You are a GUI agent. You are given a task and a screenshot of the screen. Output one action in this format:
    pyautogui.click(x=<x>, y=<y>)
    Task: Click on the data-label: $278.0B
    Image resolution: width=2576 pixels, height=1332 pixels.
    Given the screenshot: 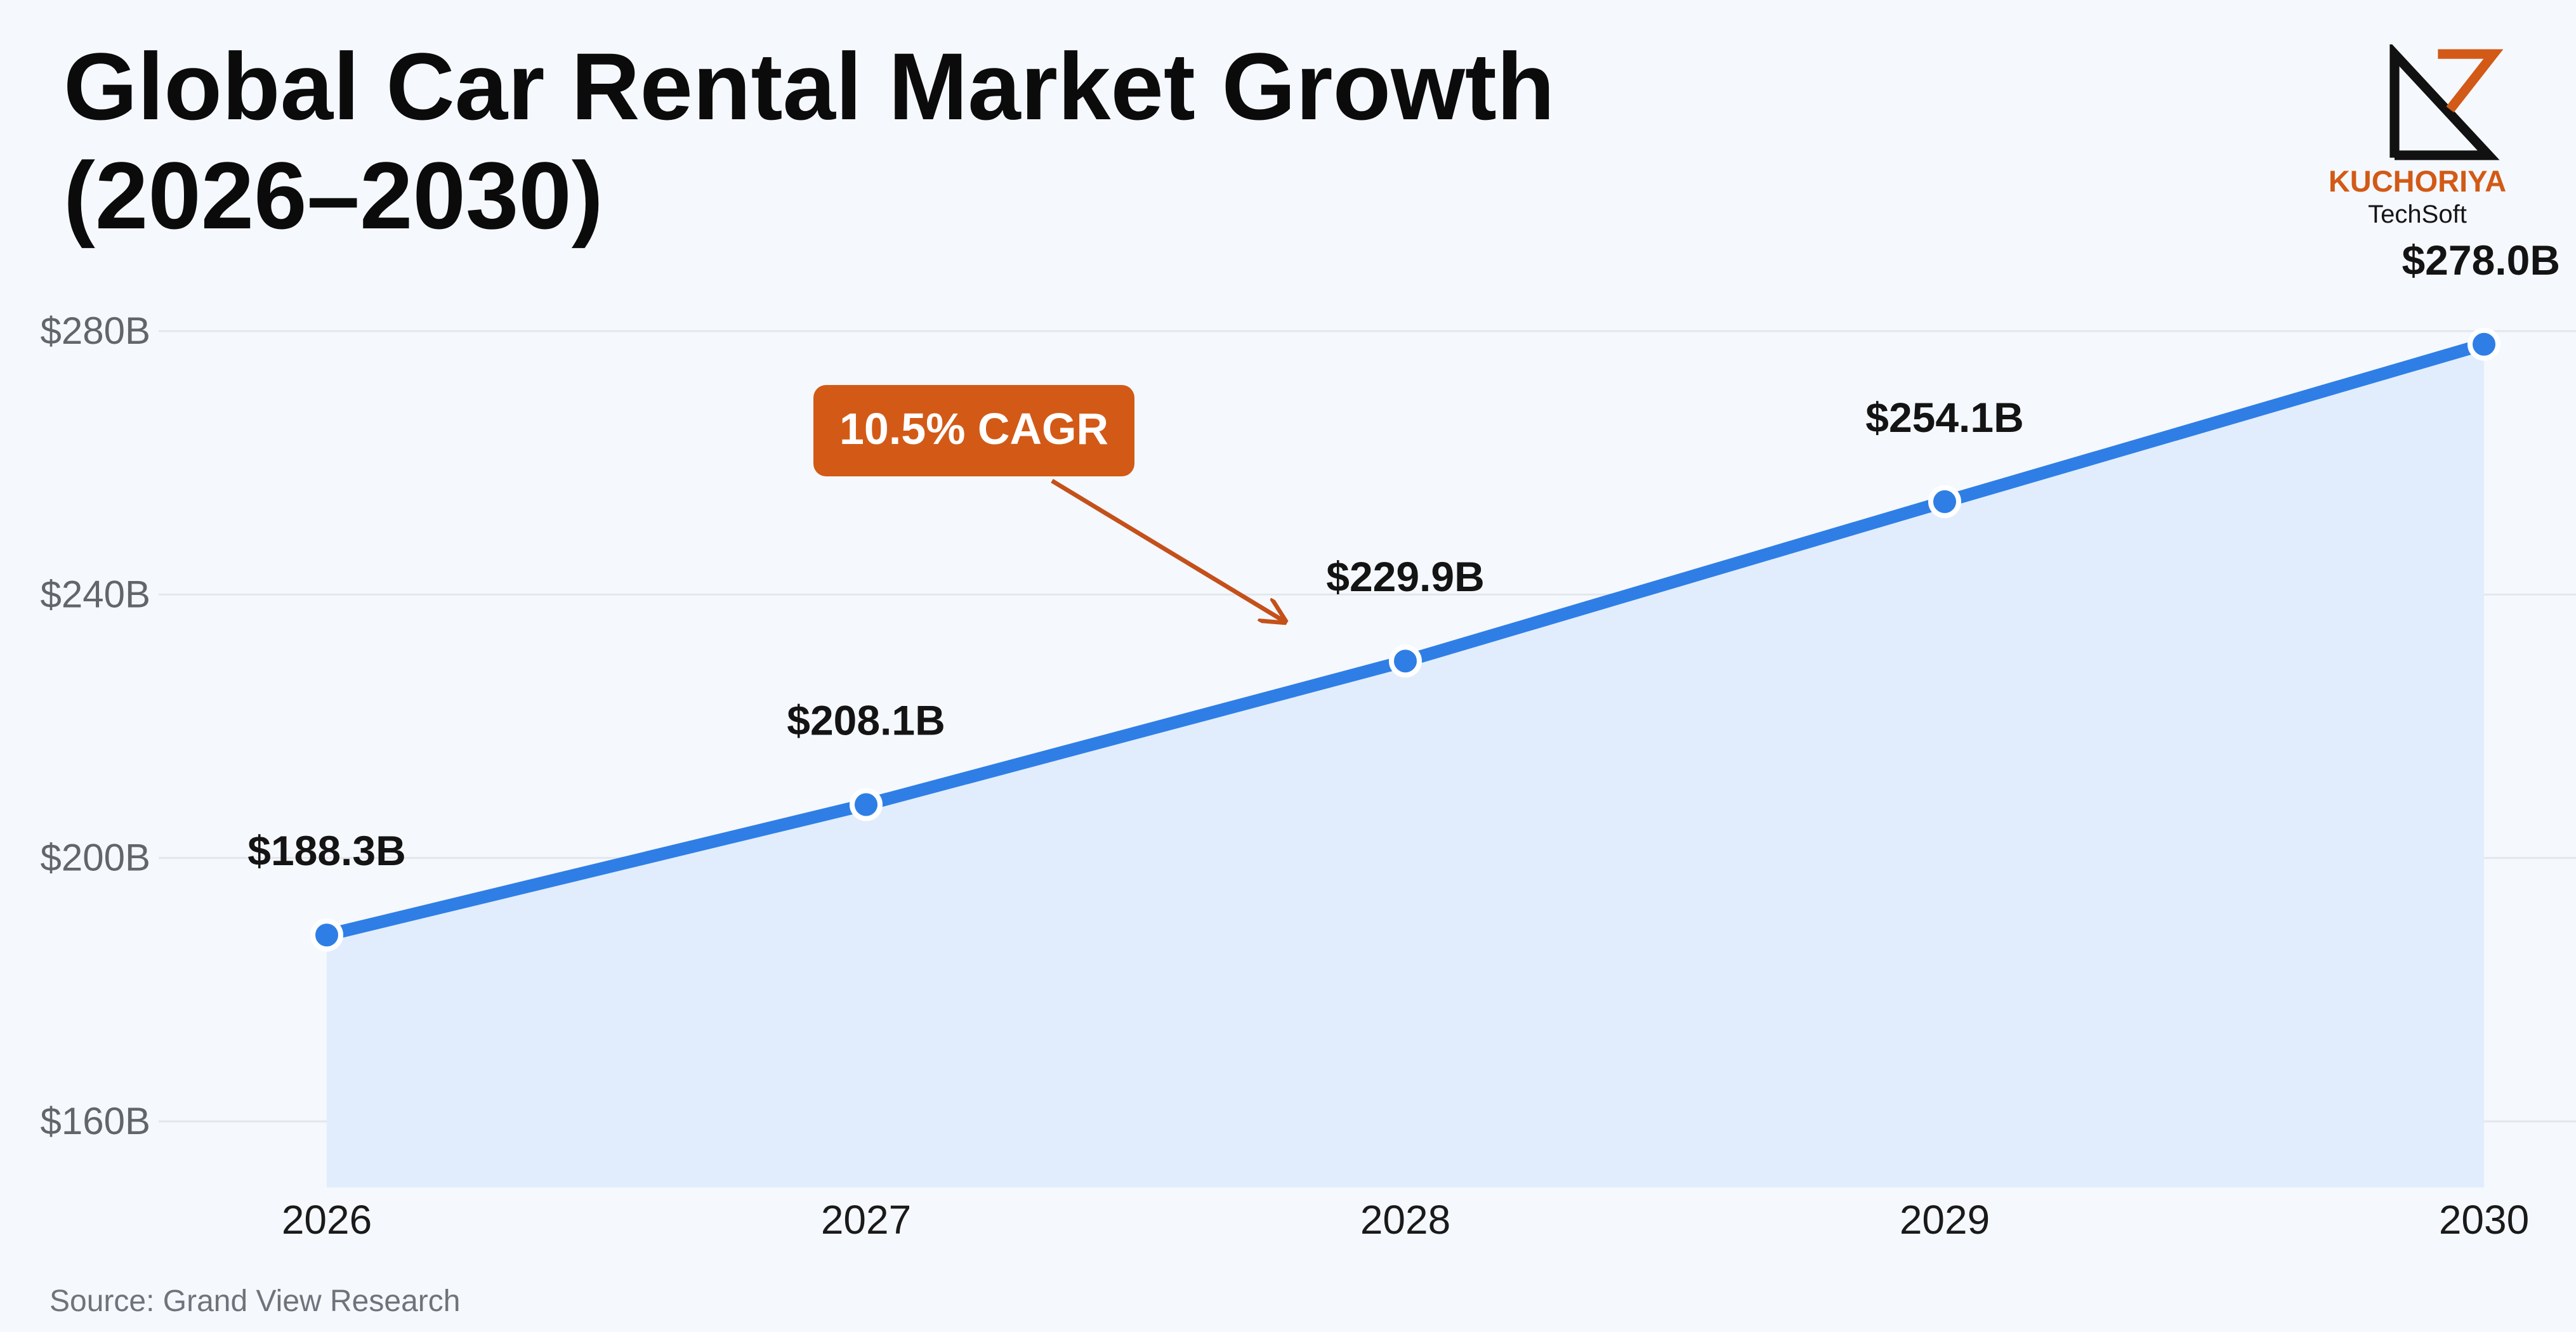 What is the action you would take?
    pyautogui.click(x=2481, y=260)
    